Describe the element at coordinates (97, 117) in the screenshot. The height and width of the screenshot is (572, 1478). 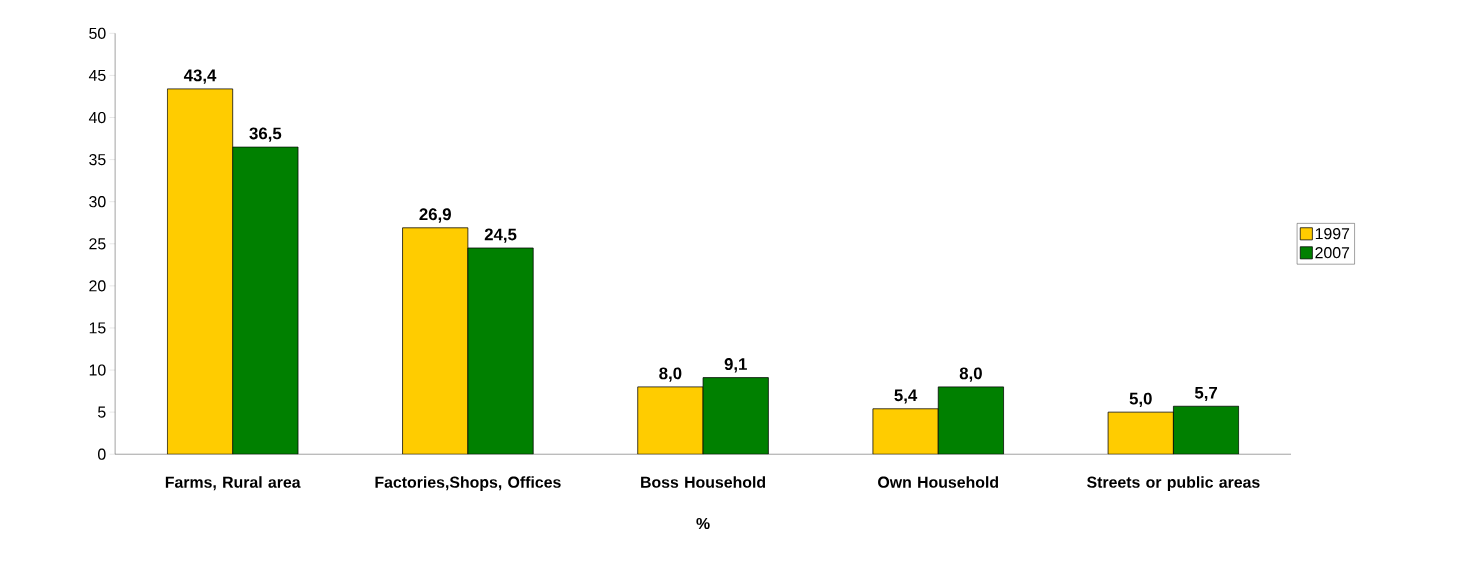
I see `y-tick-label: 40` at that location.